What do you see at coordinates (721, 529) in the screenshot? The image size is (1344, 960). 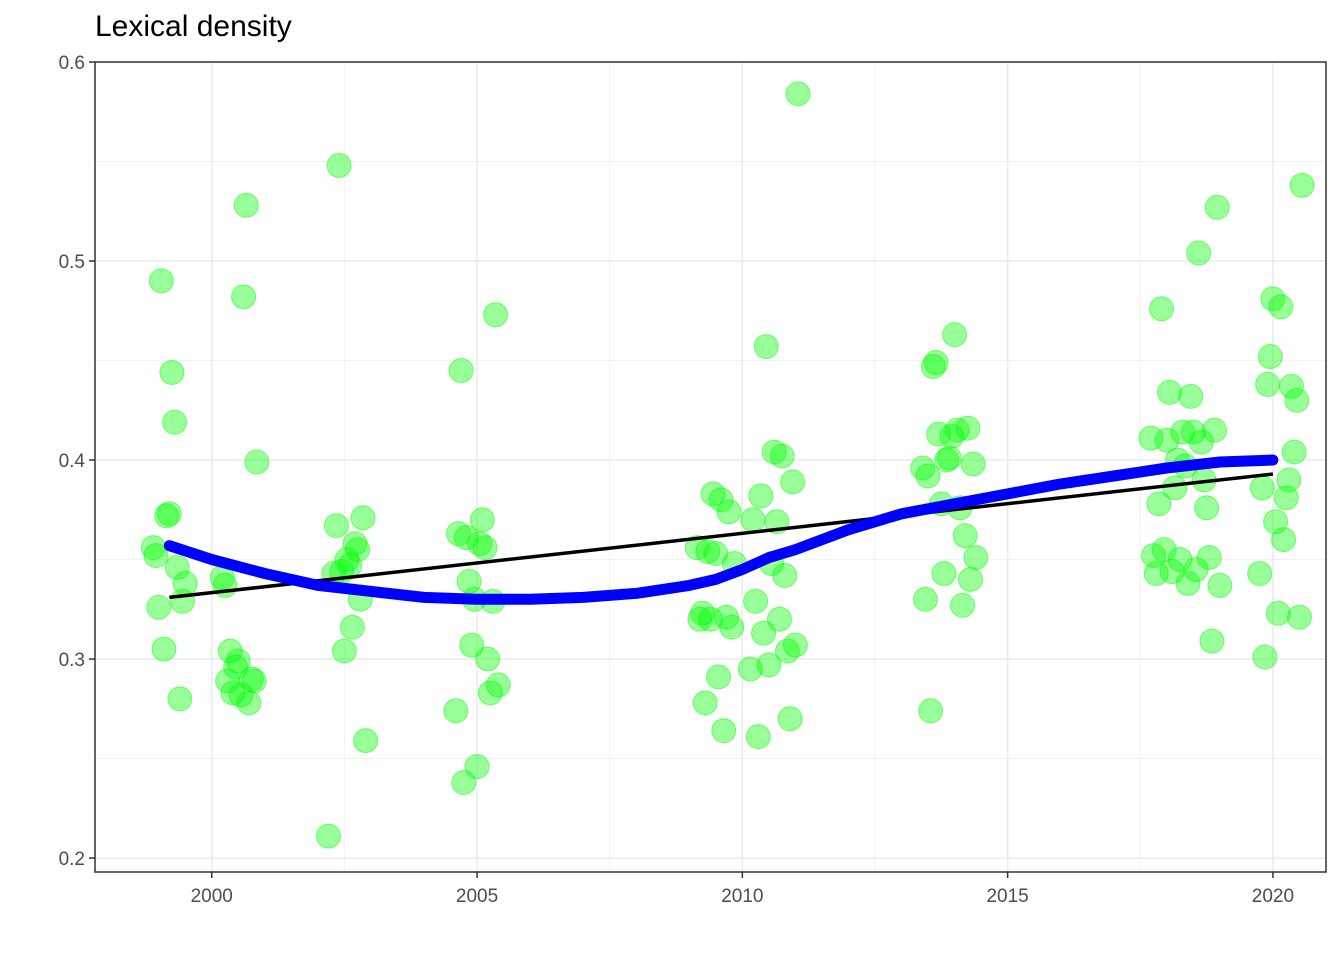 I see `smooth-fit-line` at bounding box center [721, 529].